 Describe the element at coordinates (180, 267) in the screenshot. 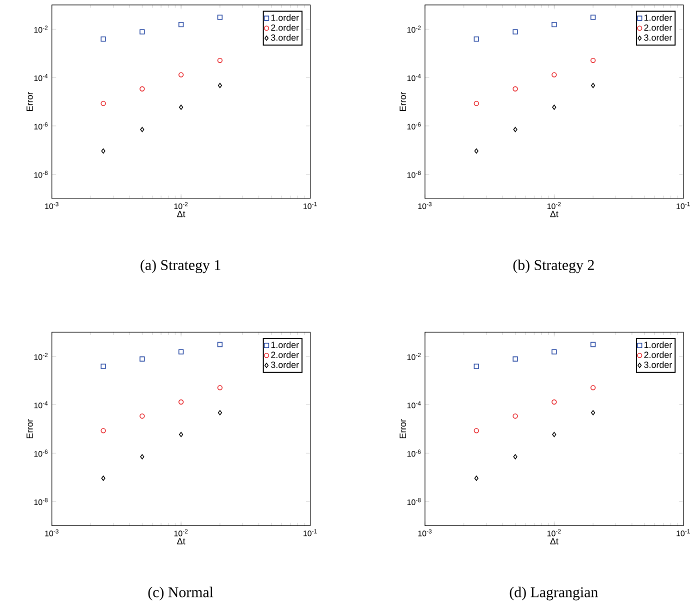

I see `text: (a) Strategy 1` at that location.